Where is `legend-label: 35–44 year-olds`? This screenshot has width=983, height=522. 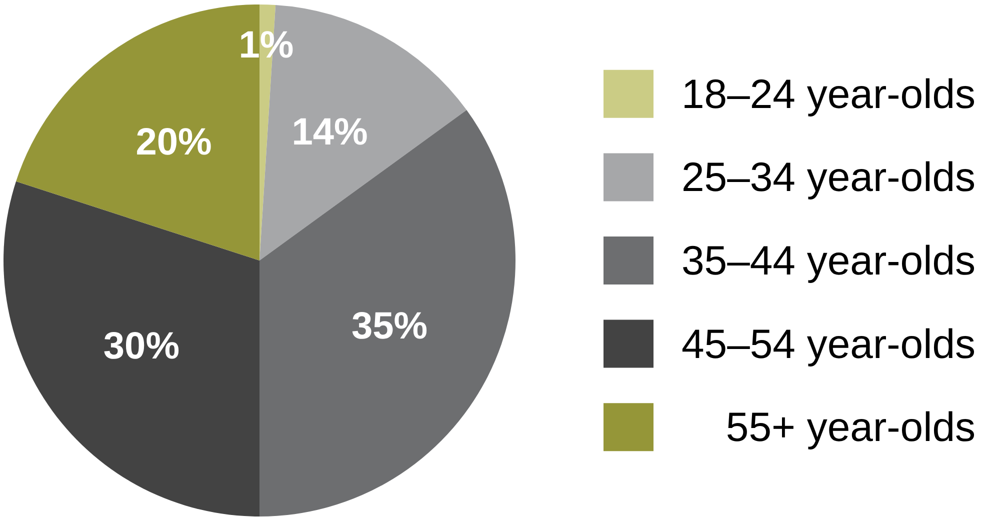
legend-label: 35–44 year-olds is located at coordinates (828, 261).